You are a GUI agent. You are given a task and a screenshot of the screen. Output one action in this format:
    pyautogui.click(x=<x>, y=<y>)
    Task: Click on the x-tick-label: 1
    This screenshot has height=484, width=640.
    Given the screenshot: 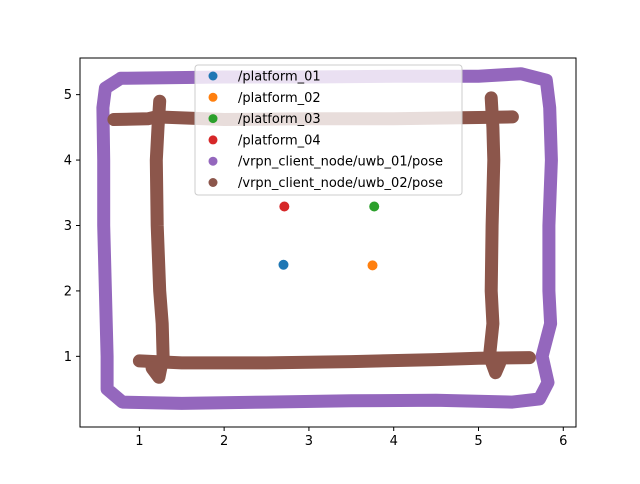 What is the action you would take?
    pyautogui.click(x=139, y=441)
    